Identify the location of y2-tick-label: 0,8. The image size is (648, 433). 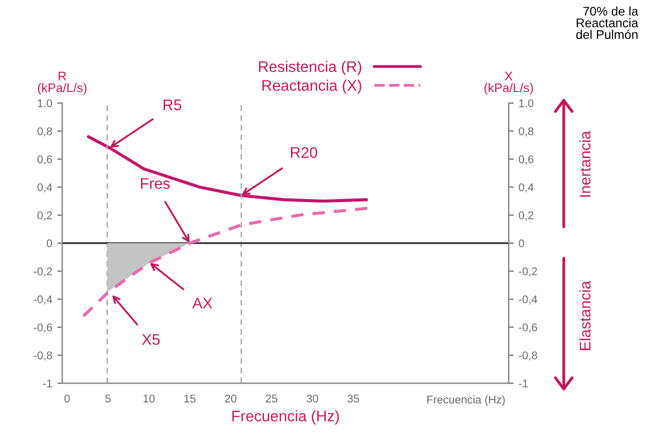
(526, 132).